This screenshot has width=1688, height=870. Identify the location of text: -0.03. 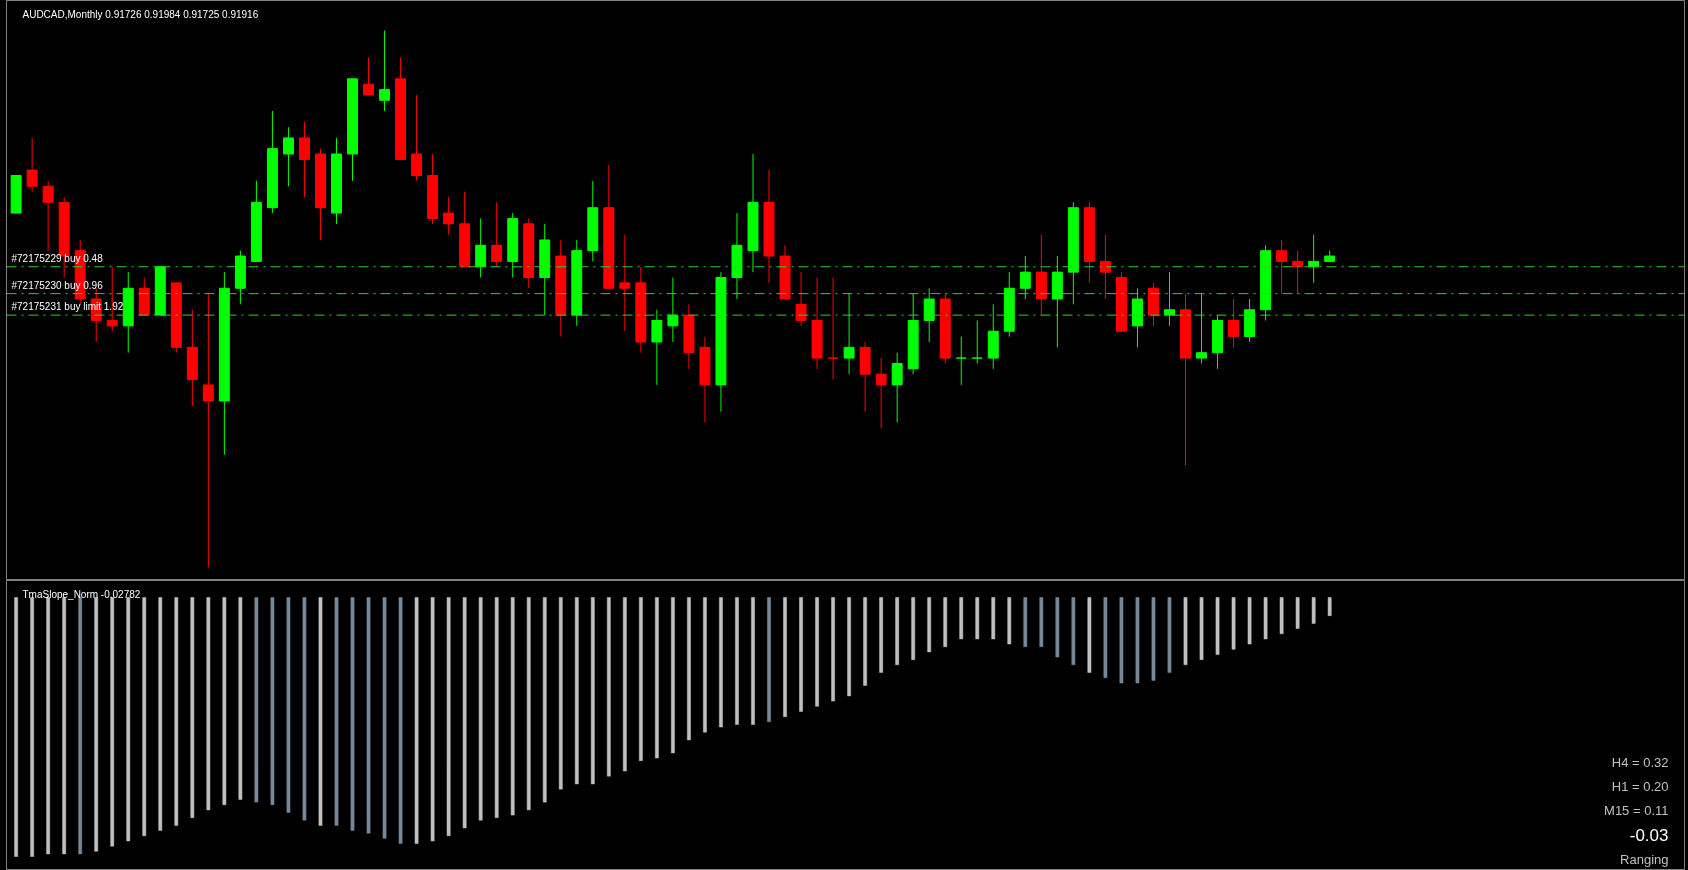
(1649, 835).